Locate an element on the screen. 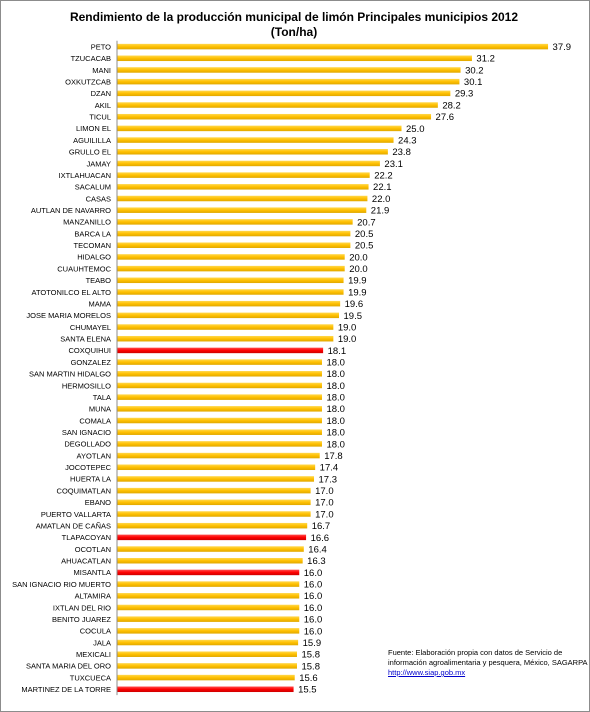 This screenshot has width=590, height=712. category-tick-label: TLAPACOYAN is located at coordinates (86, 537).